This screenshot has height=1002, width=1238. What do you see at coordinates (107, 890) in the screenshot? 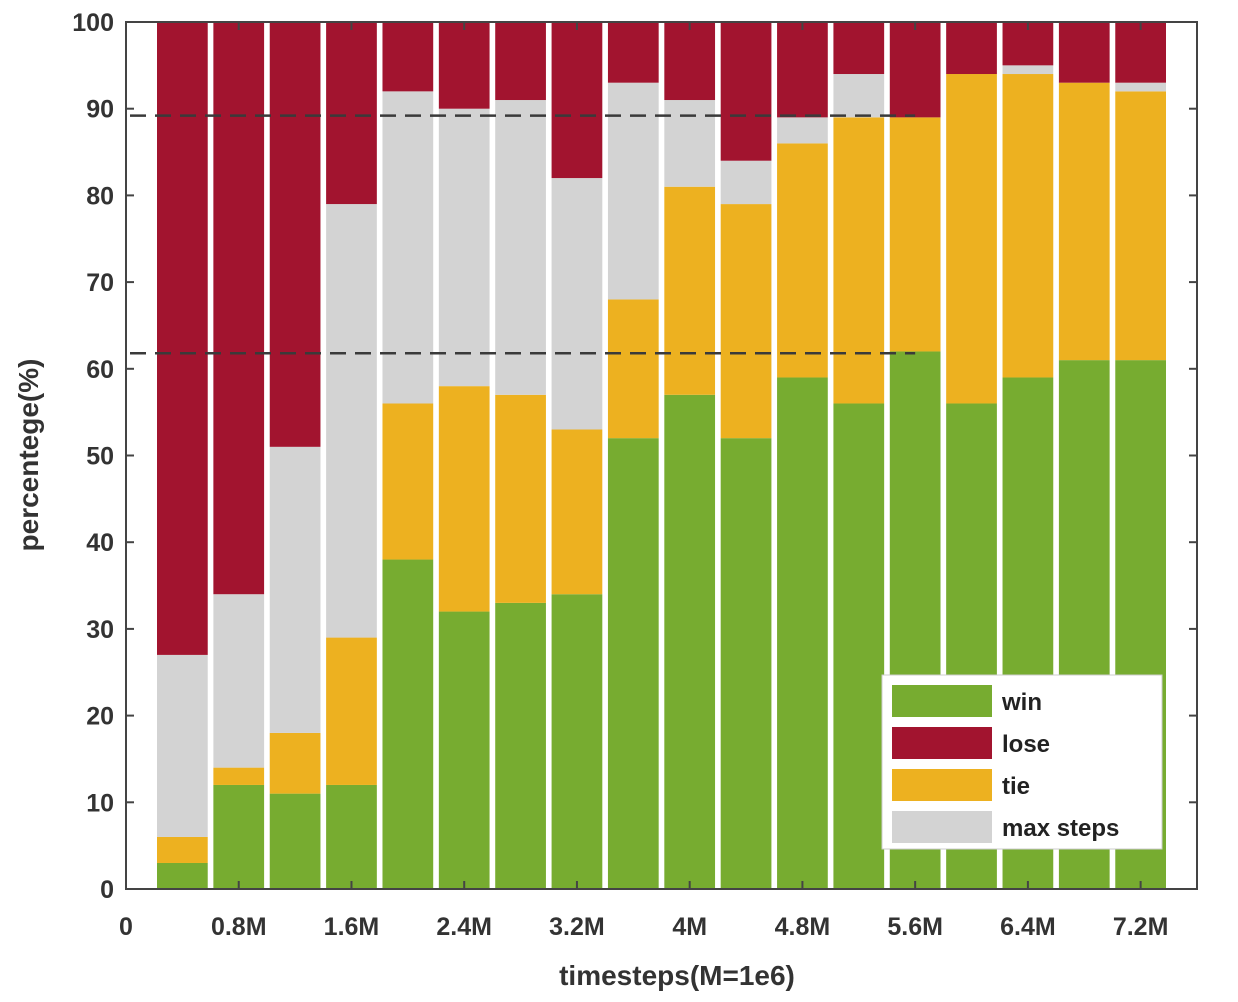
I see `y-tick-label: 0` at bounding box center [107, 890].